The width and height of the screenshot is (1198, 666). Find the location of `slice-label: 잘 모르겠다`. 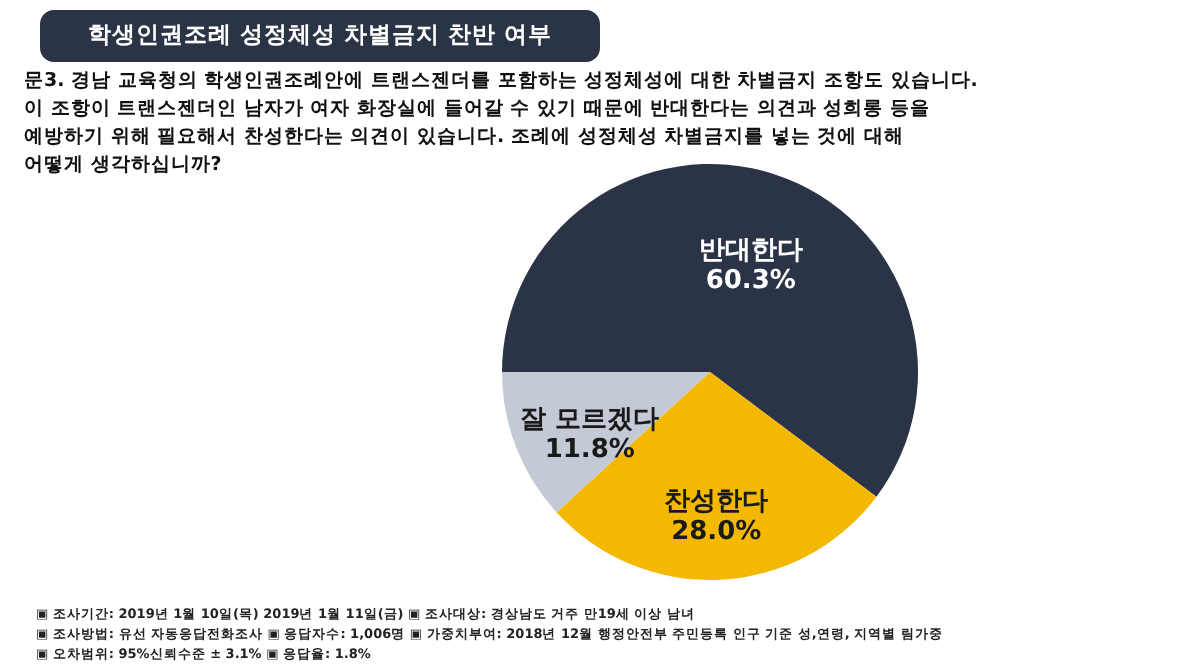

slice-label: 잘 모르겠다 is located at coordinates (590, 419).